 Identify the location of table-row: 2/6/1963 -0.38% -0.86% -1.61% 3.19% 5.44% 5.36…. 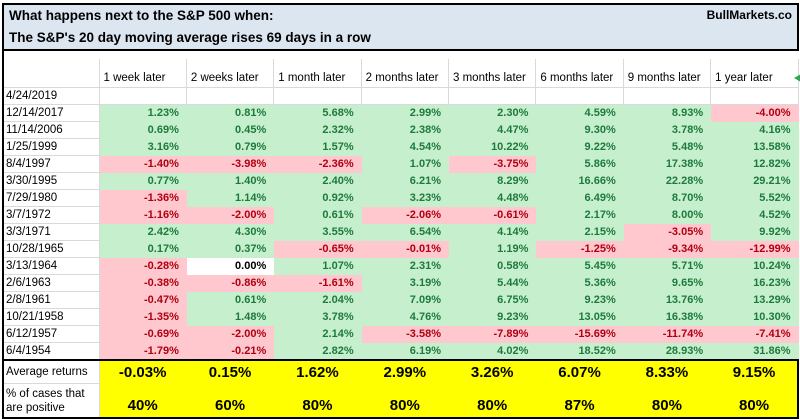
(401, 283).